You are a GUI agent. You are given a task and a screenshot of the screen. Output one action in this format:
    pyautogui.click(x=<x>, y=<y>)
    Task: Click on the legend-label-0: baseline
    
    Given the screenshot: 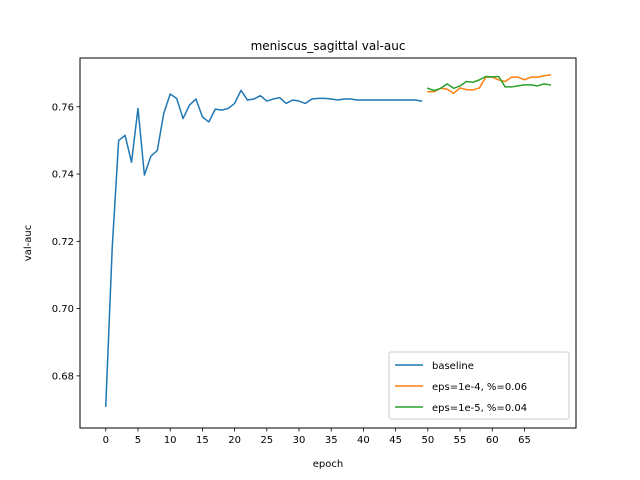 What is the action you would take?
    pyautogui.click(x=453, y=366)
    